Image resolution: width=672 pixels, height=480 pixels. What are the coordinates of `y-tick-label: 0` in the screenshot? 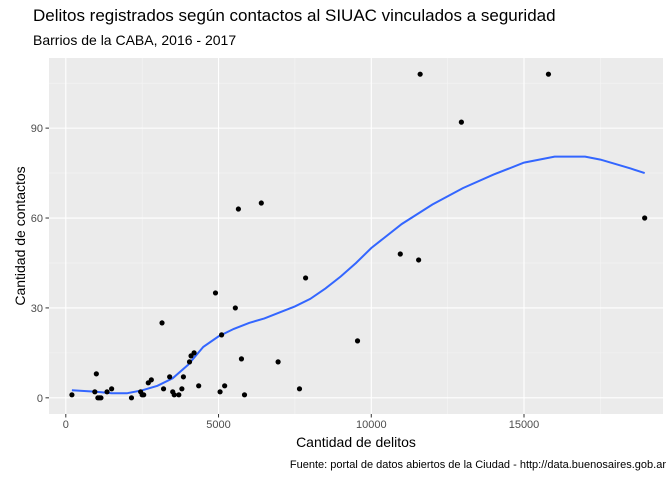 It's located at (40, 399).